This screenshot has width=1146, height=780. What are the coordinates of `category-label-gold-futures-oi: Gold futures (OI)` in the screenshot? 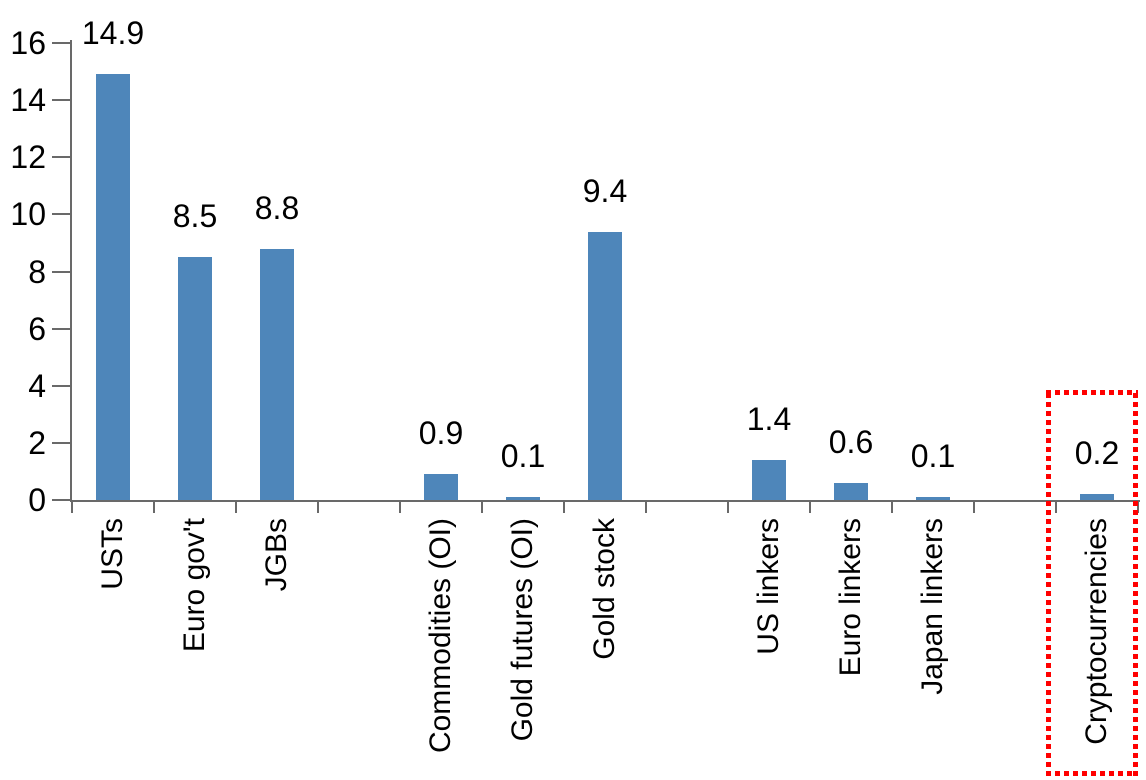 It's located at (522, 630).